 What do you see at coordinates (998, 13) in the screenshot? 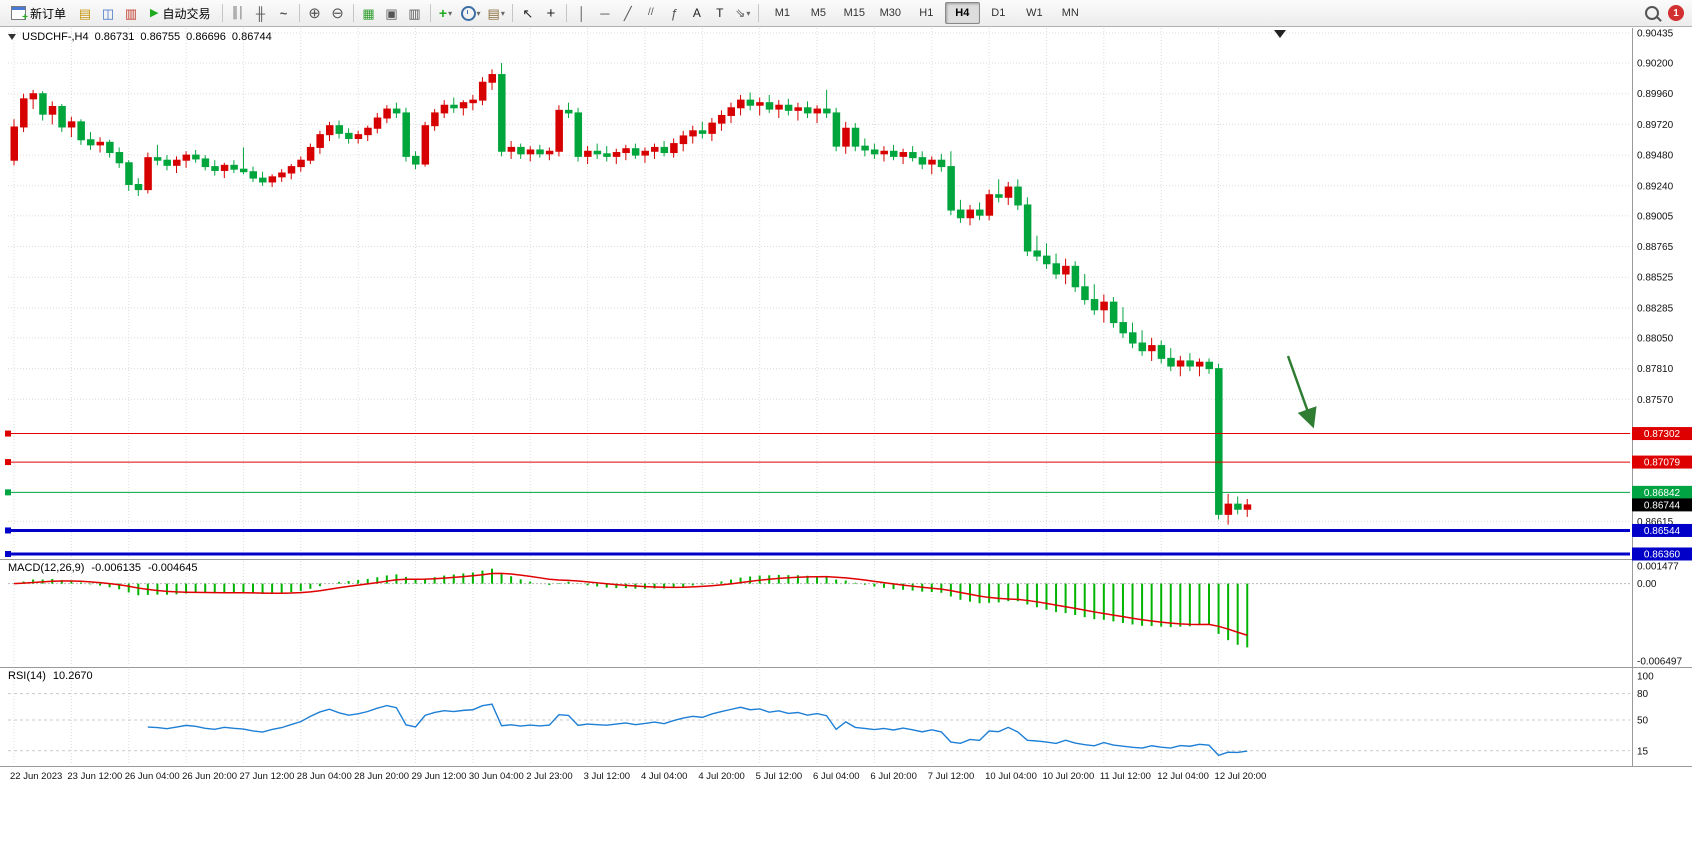
I see `timeframe-d1-button: D1` at bounding box center [998, 13].